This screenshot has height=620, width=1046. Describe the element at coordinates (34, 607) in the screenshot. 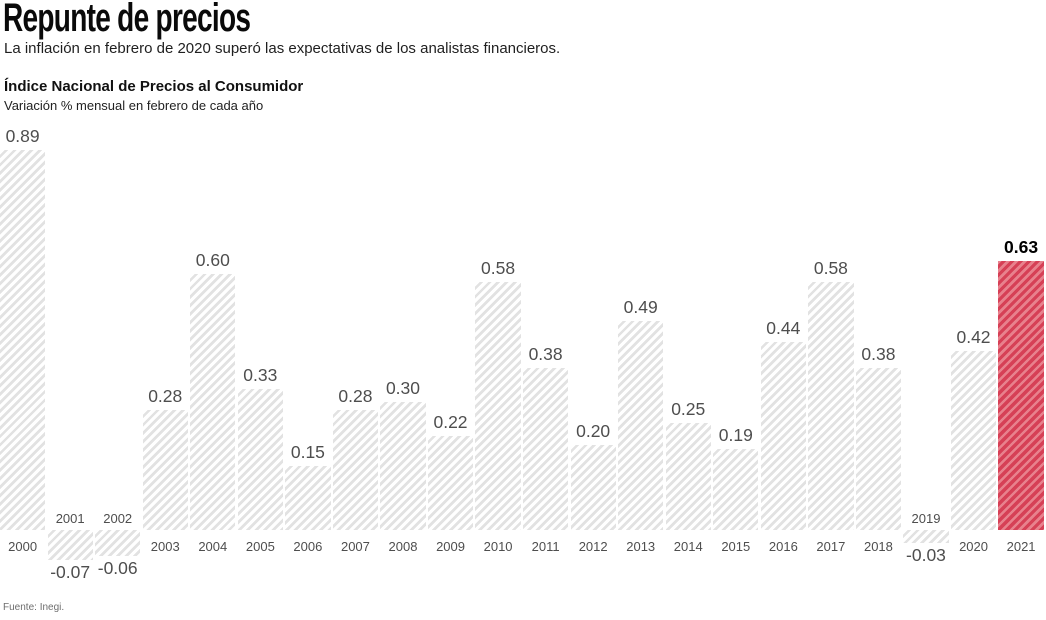

I see `source-note: Fuente: Inegi.` at that location.